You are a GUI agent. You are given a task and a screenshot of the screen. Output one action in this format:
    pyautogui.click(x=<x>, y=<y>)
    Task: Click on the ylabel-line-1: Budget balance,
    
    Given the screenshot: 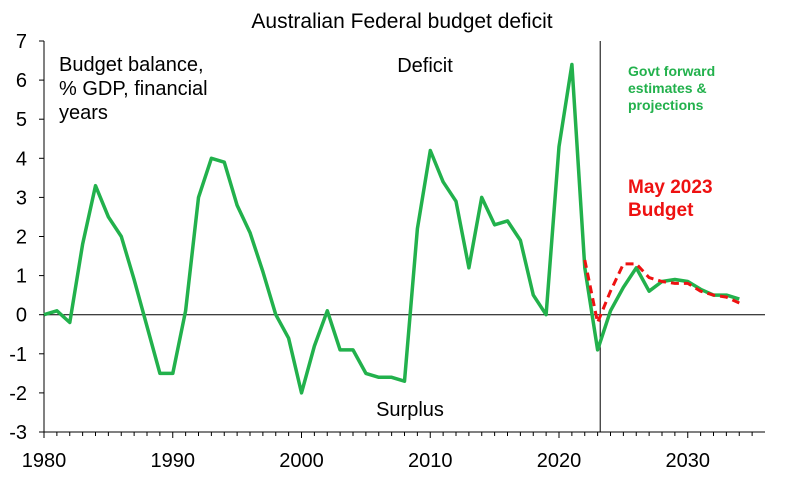 What is the action you would take?
    pyautogui.click(x=131, y=65)
    